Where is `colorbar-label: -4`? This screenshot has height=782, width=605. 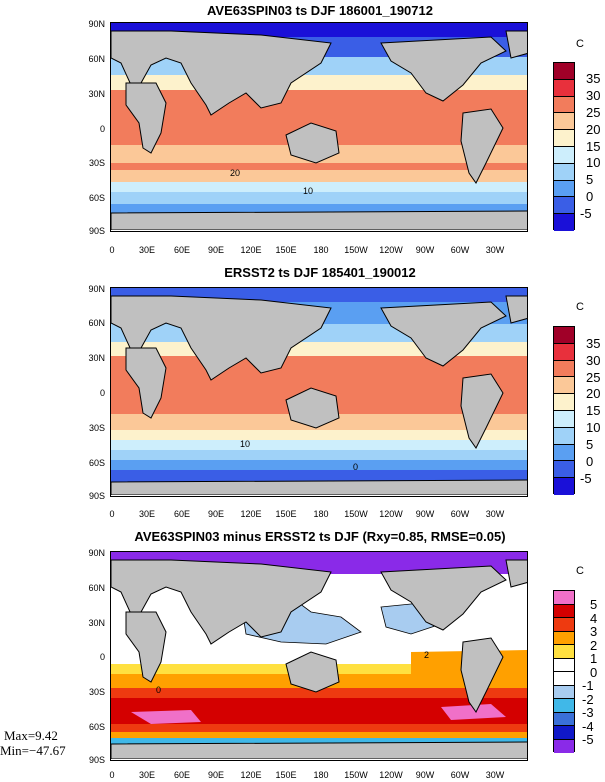 colorbar-label: -4 is located at coordinates (588, 726).